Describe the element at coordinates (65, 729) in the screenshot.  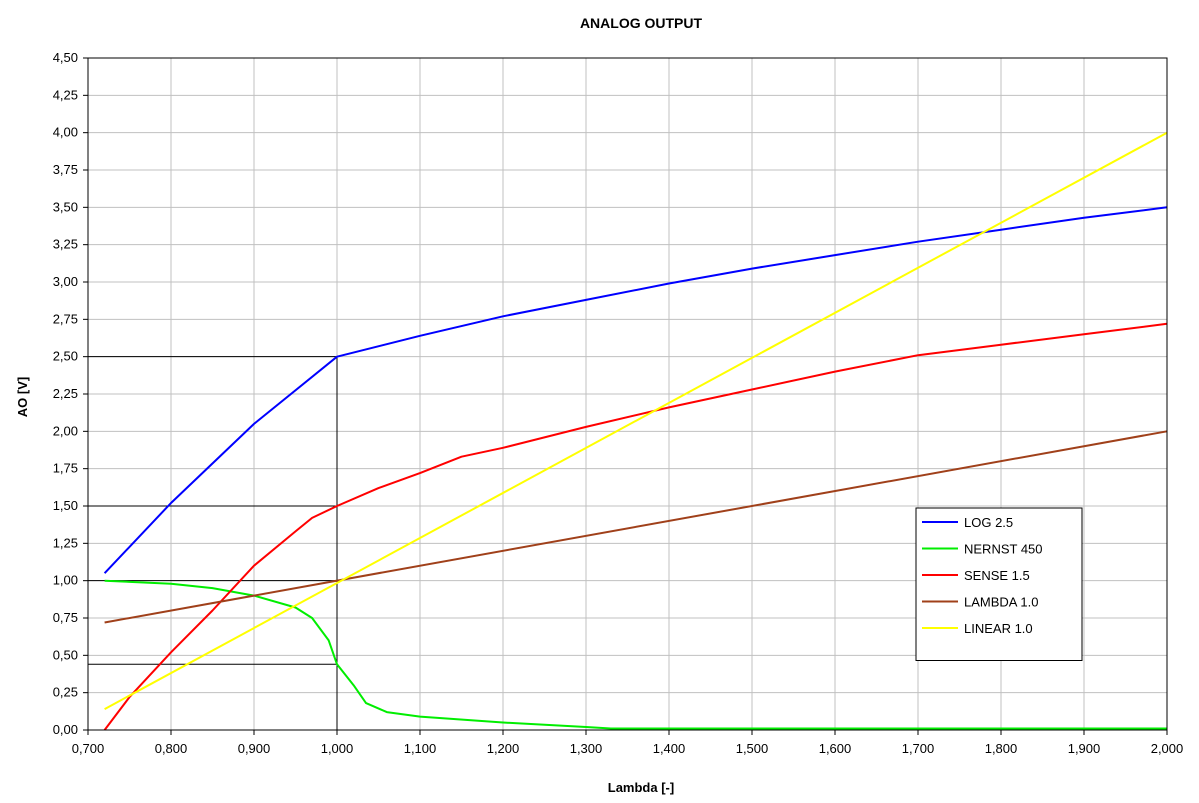
I see `y-tick-label: 0,00` at that location.